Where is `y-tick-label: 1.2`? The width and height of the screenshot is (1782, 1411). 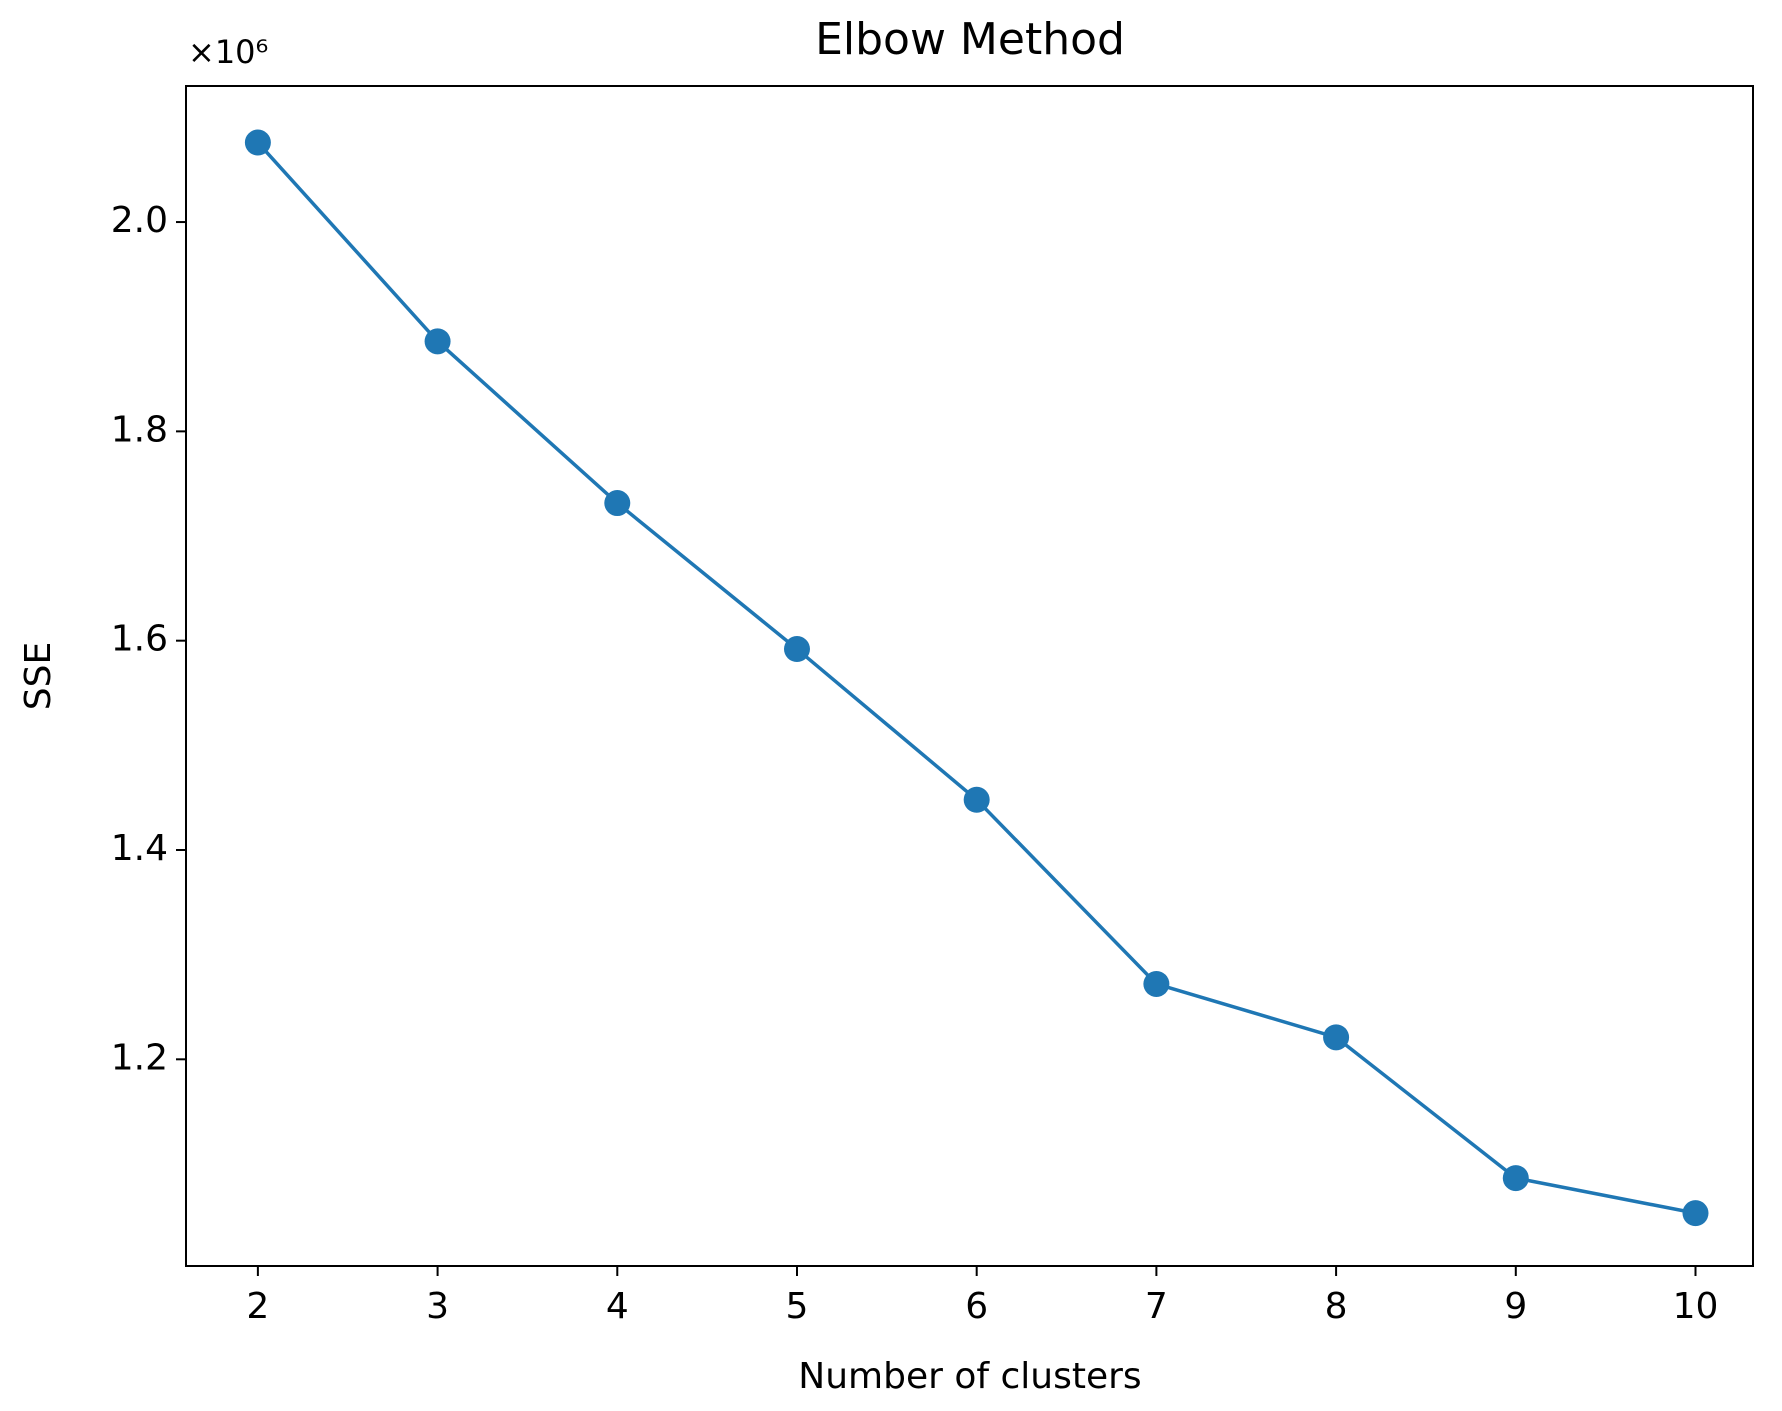 y-tick-label: 1.2 is located at coordinates (139, 1057).